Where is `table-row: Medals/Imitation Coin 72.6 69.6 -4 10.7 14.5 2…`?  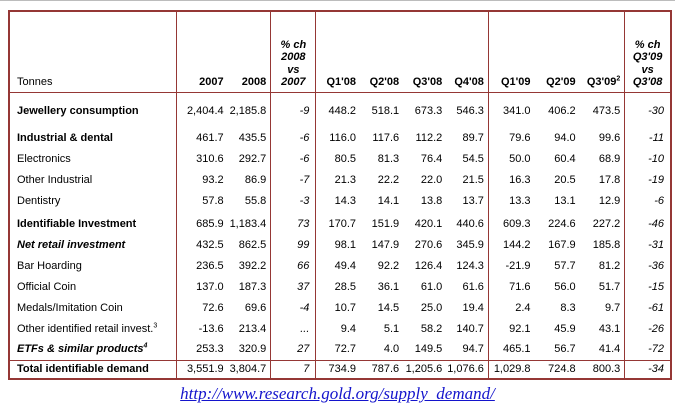
table-row: Medals/Imitation Coin 72.6 69.6 -4 10.7 14.5 2… is located at coordinates (340, 307).